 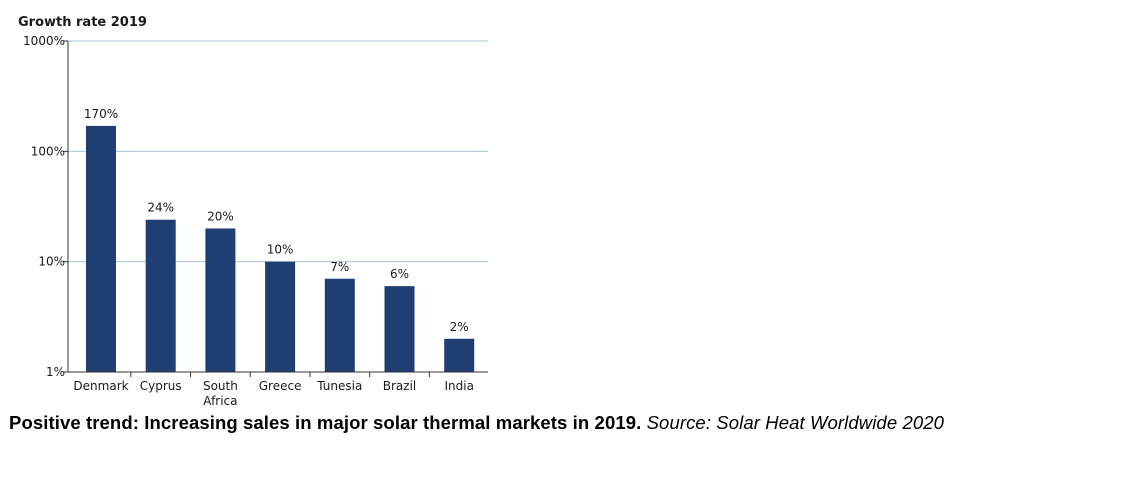 What do you see at coordinates (339, 386) in the screenshot?
I see `x-tick-label: Tunesia` at bounding box center [339, 386].